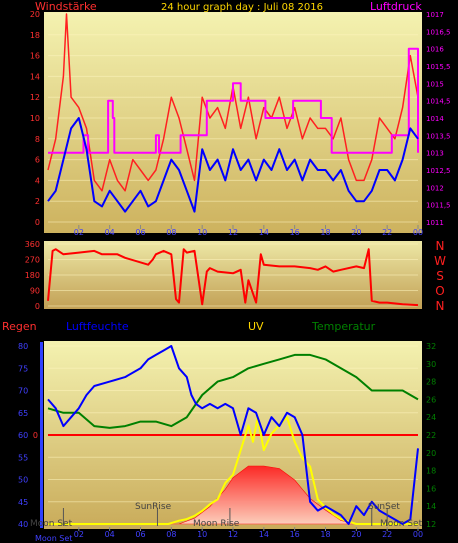 The height and width of the screenshot is (543, 458). I want to click on climate-xtick-label: 04, so click(110, 534).